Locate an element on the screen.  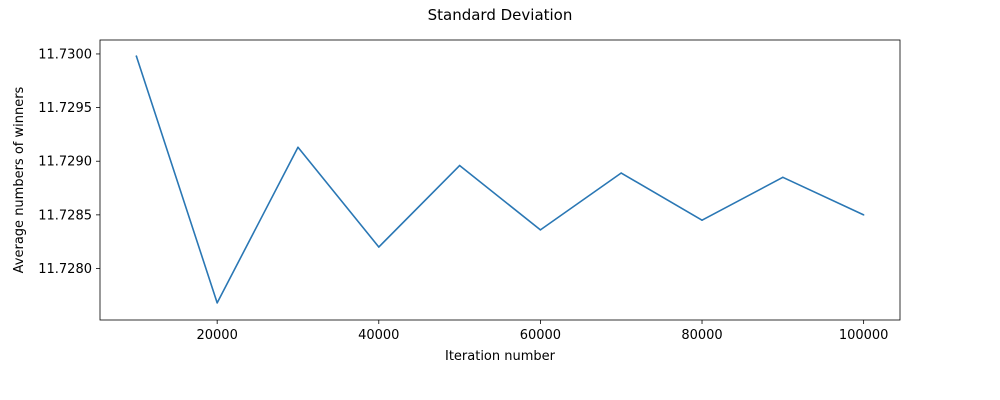
x-axis-ticks: 20000 40000 60000 80000 100000 is located at coordinates (542, 331).